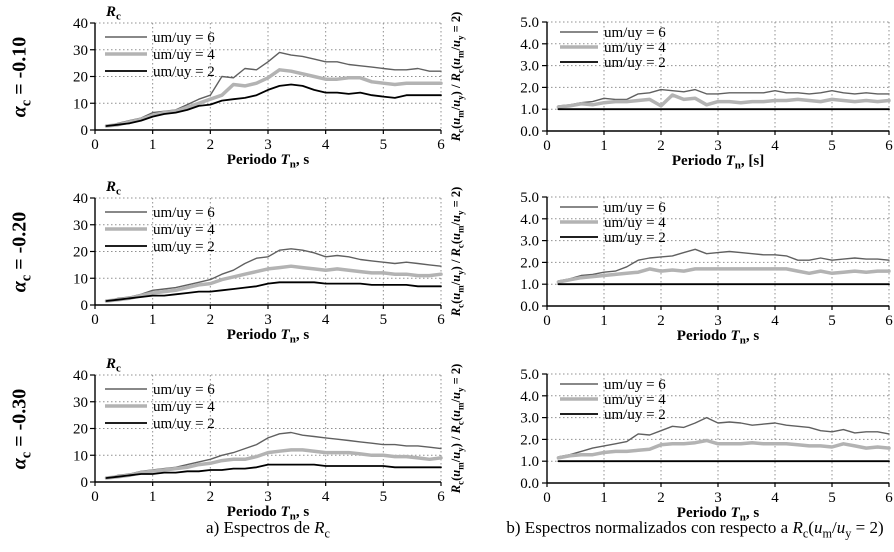  What do you see at coordinates (268, 529) in the screenshot?
I see `caption-a: a) Espectros de Rc` at bounding box center [268, 529].